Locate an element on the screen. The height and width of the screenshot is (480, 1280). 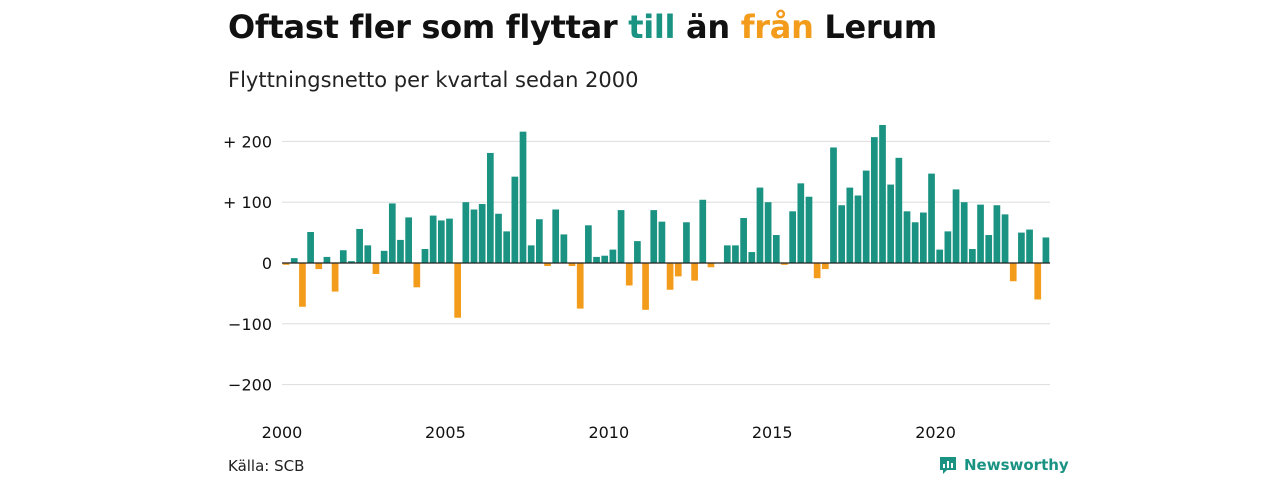
y-tick-label: −100 is located at coordinates (250, 324).